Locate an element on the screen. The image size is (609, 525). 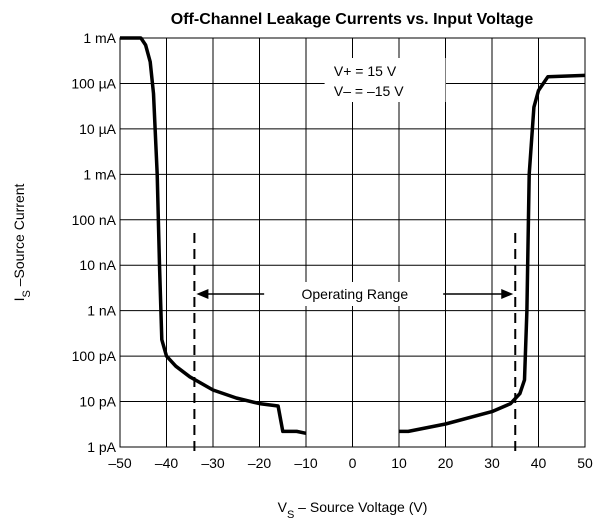
range-label-bg is located at coordinates (354, 294).